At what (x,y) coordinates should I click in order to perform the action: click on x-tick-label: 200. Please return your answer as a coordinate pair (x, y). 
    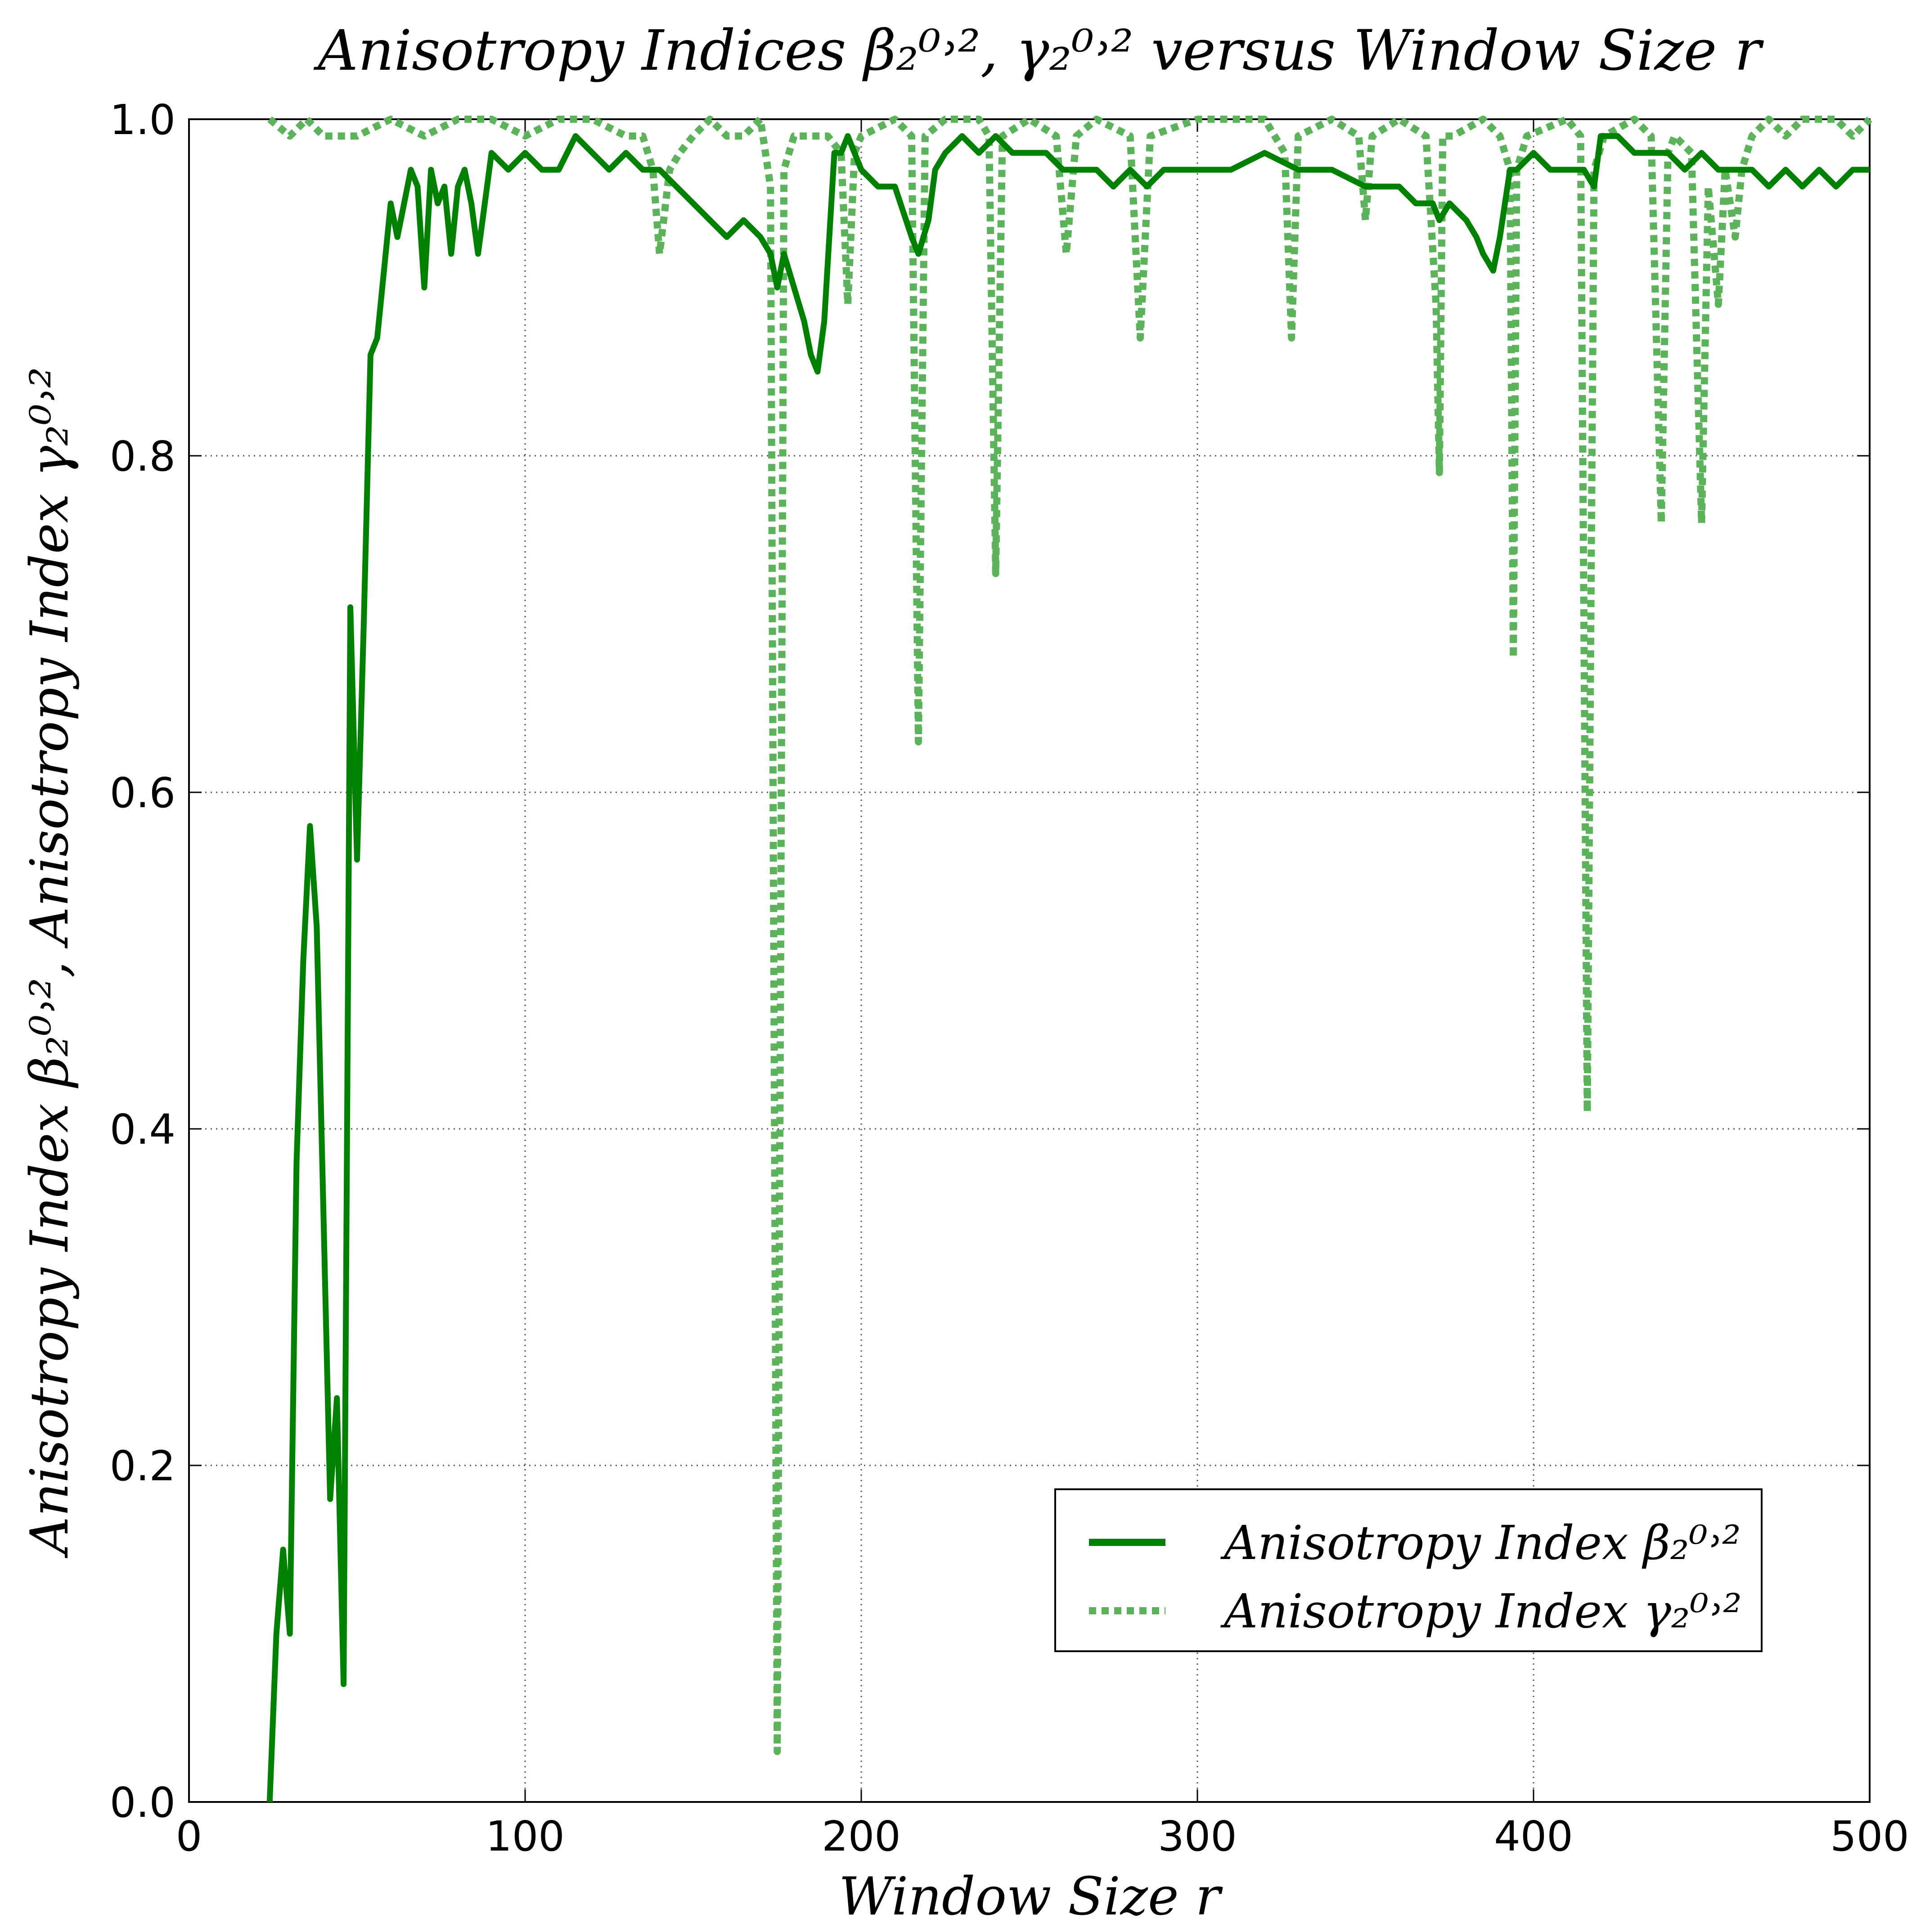
    Looking at the image, I should click on (862, 1836).